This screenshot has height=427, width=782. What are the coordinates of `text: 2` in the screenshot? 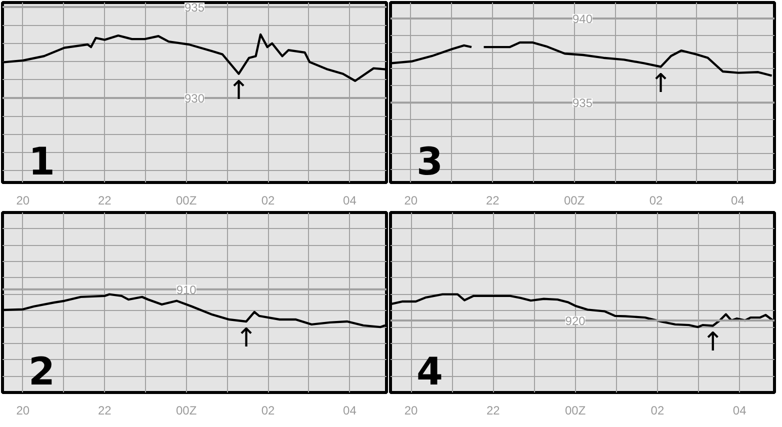 It's located at (41, 372).